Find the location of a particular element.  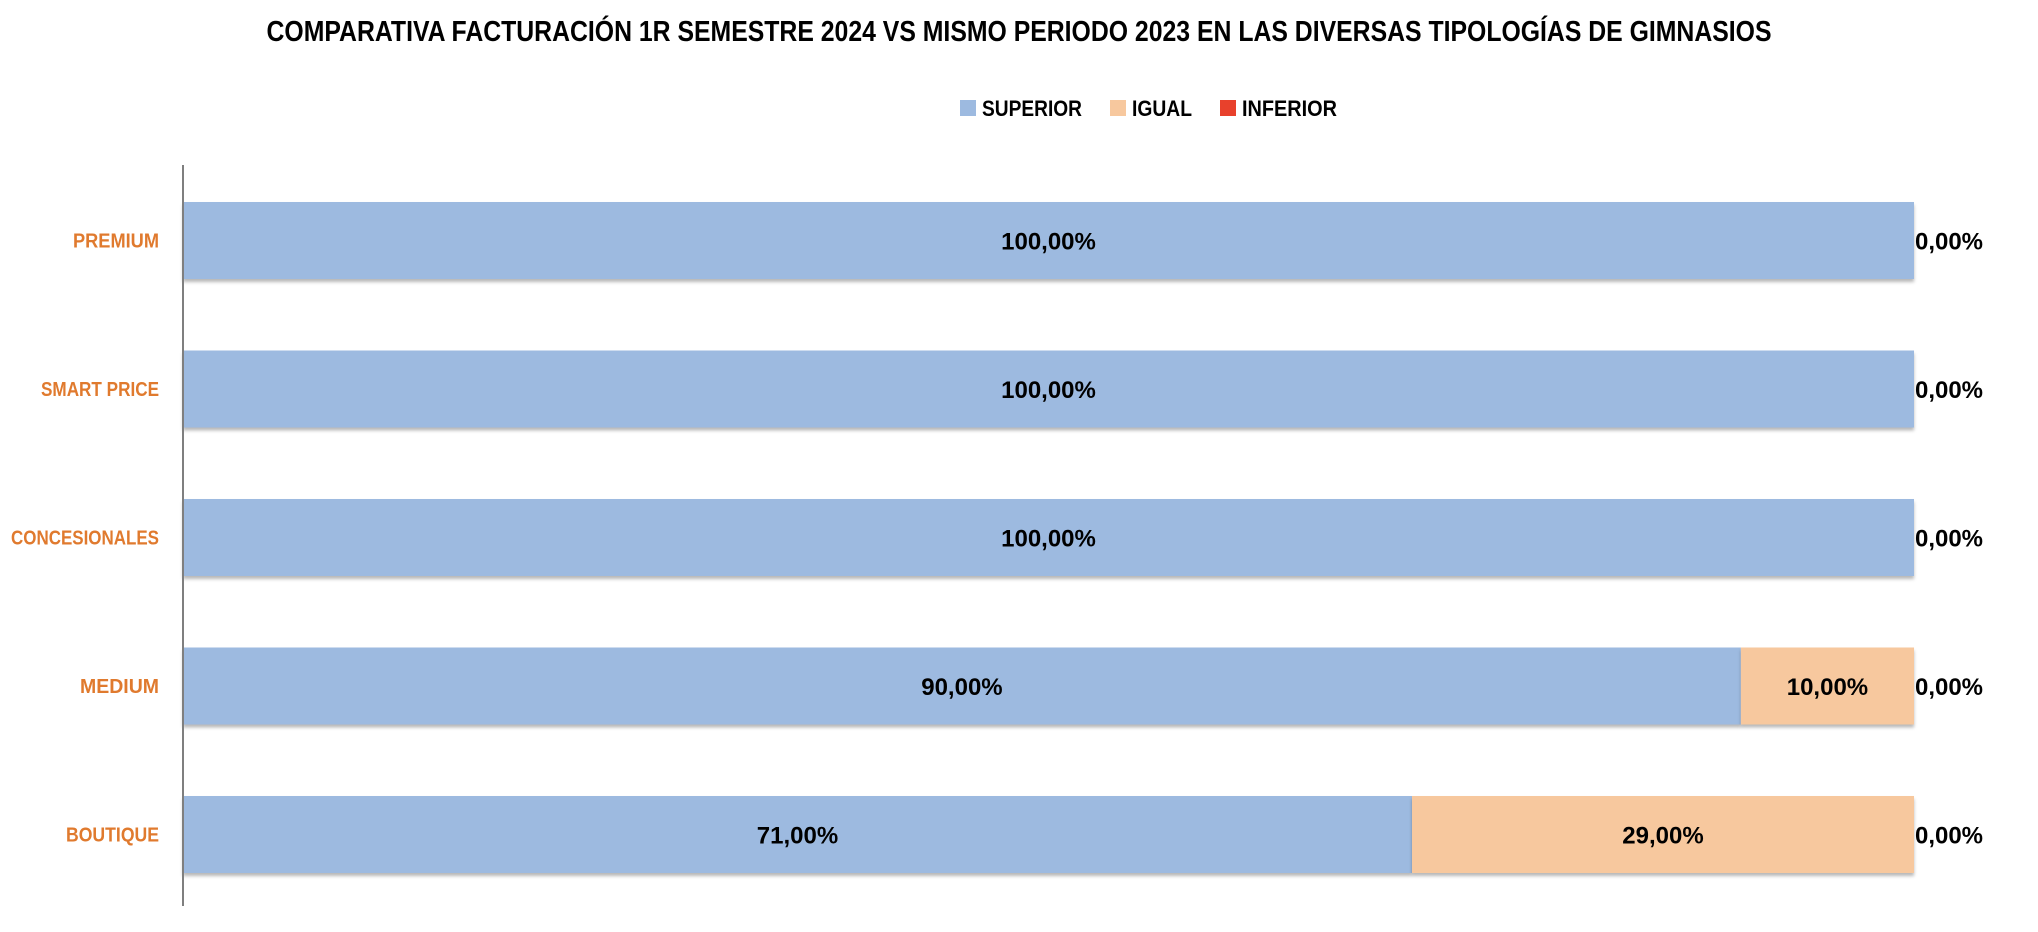

data-label-medium-igual: 10,00% is located at coordinates (1827, 687).